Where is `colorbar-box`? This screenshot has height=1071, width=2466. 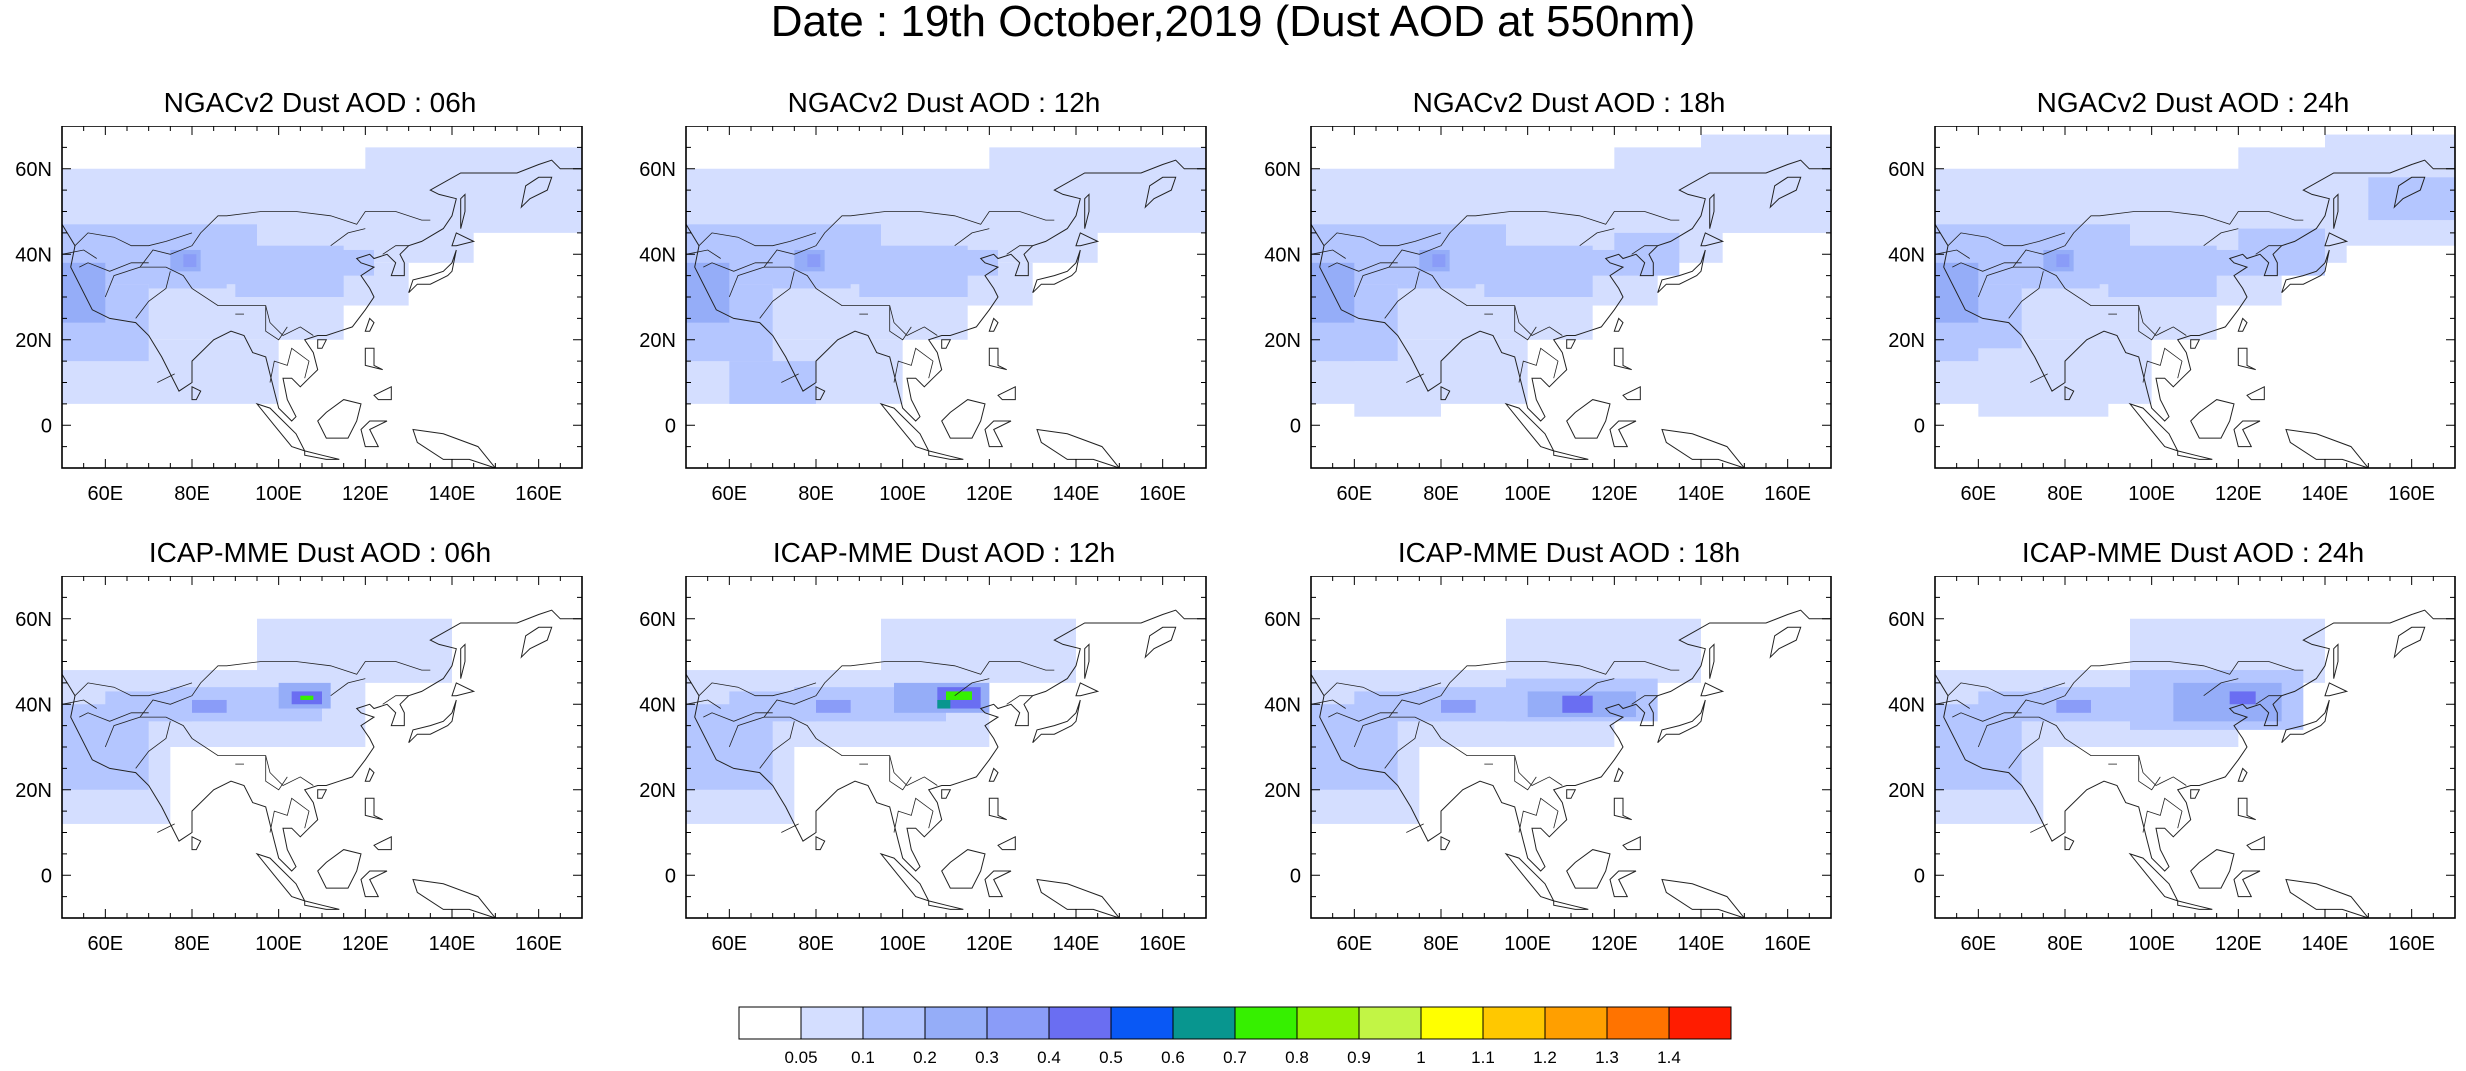
colorbar-box is located at coordinates (1452, 1023).